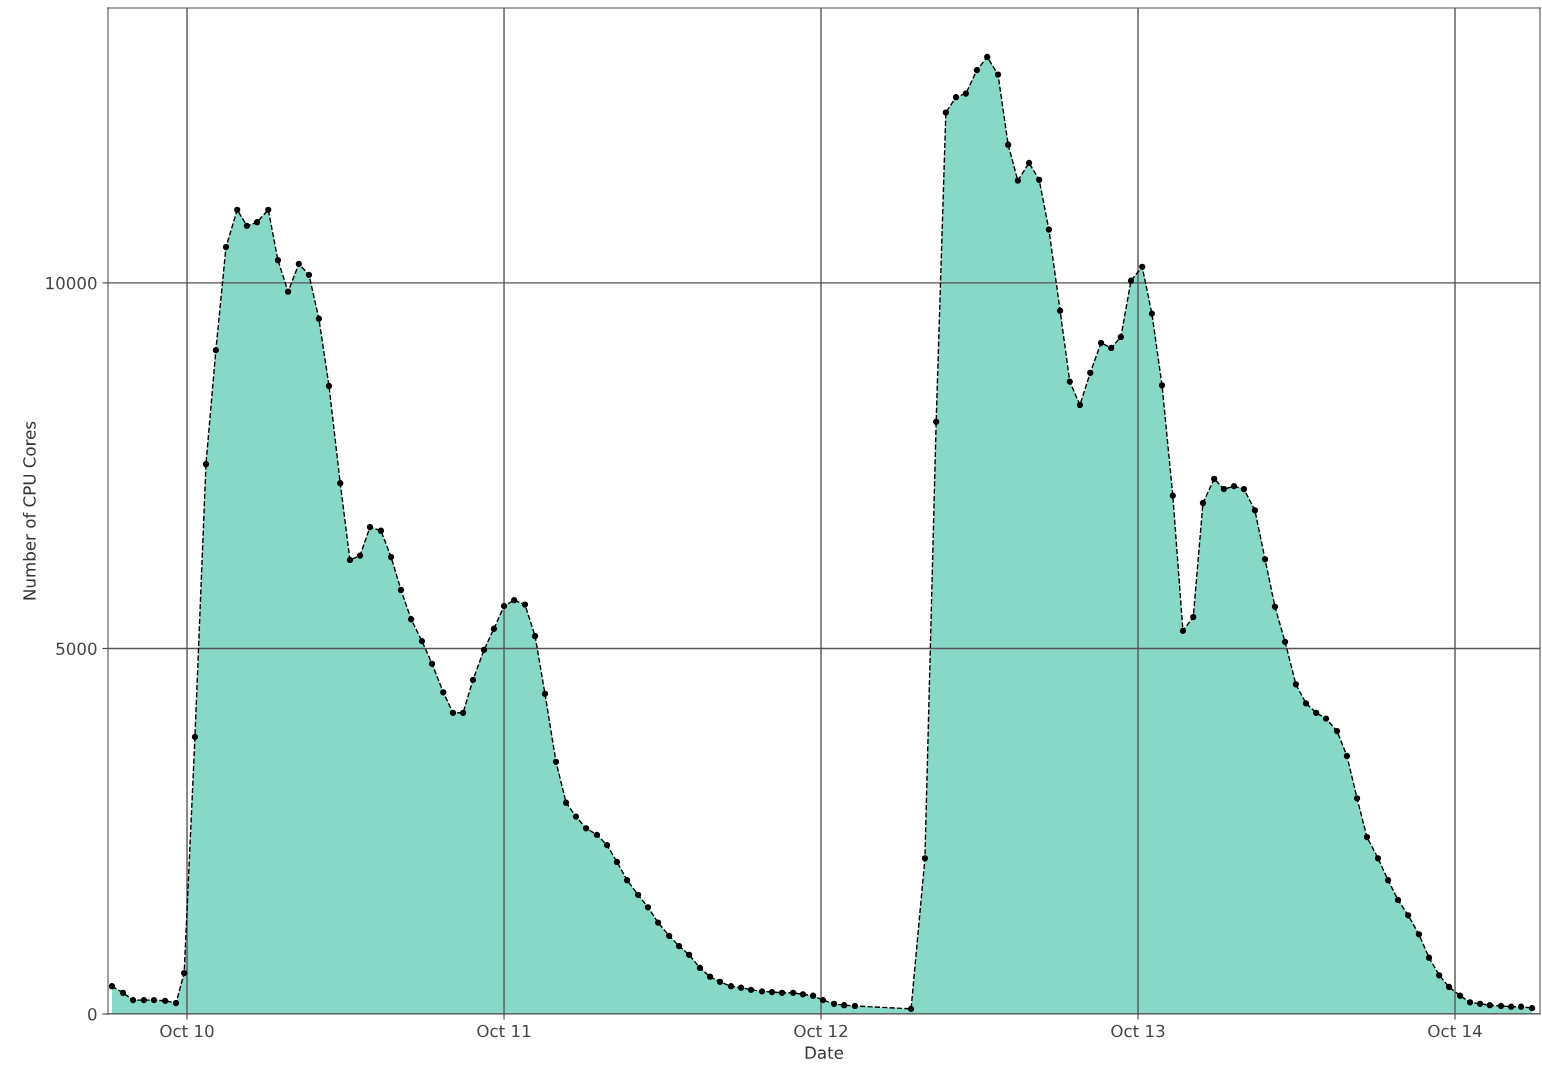 The height and width of the screenshot is (1081, 1542). I want to click on y-tick-label: 5000, so click(76, 649).